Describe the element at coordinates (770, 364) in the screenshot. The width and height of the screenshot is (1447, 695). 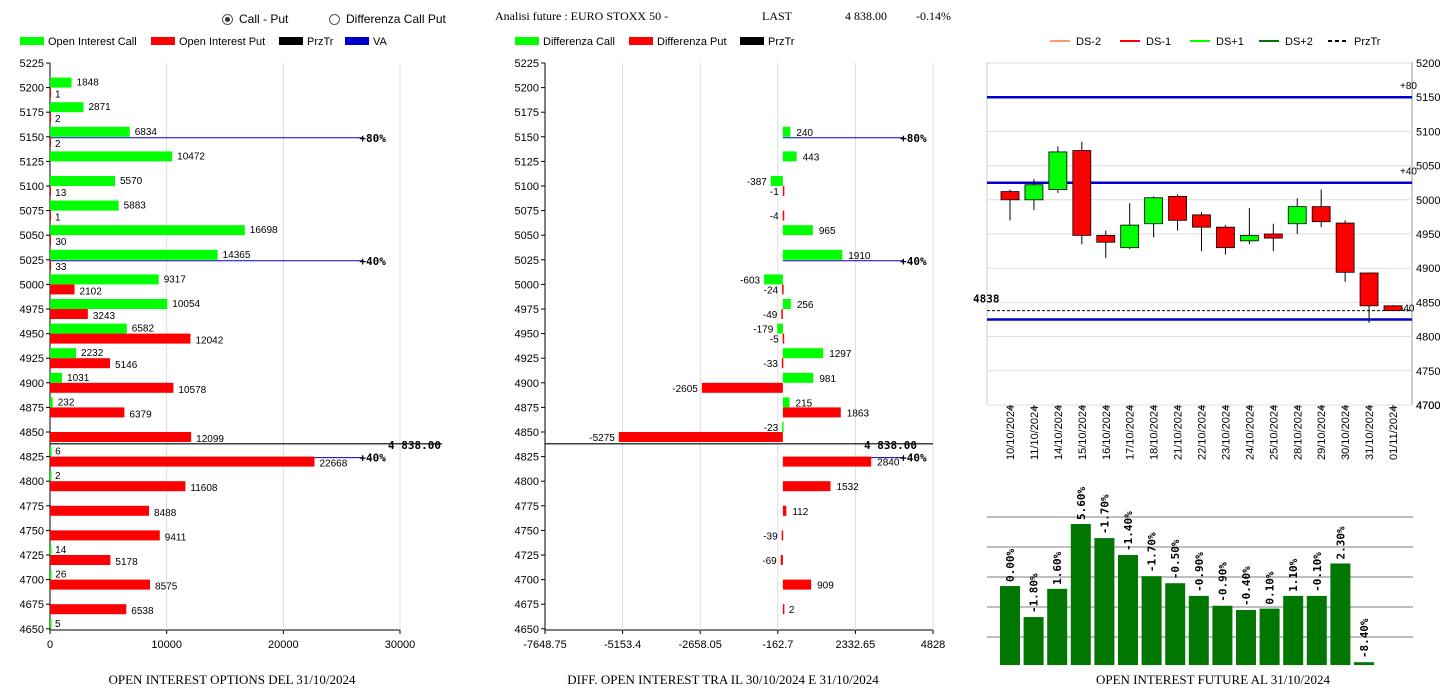
I see `diff-put-bar-value: -33` at that location.